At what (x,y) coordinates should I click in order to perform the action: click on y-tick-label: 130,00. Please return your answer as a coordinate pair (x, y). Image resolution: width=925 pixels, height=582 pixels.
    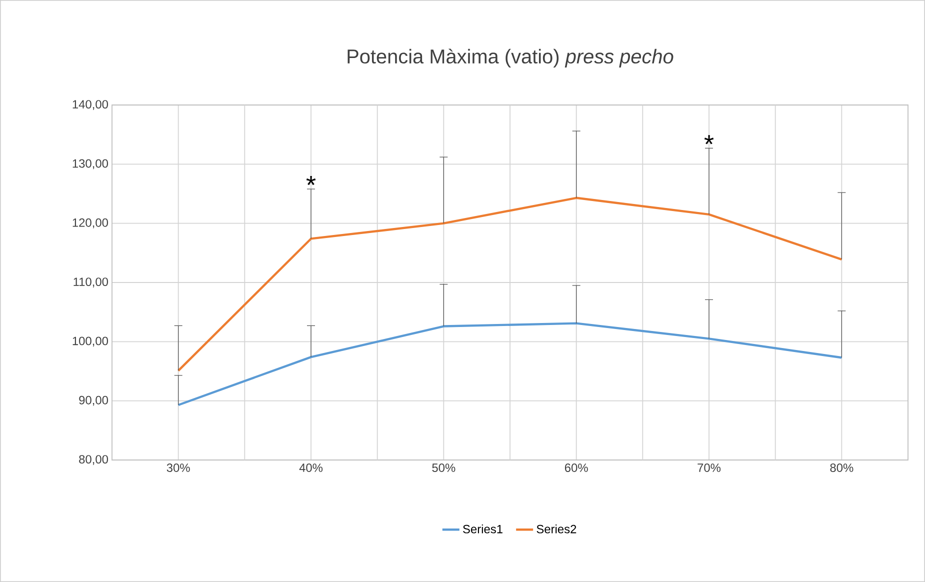
    Looking at the image, I should click on (90, 164).